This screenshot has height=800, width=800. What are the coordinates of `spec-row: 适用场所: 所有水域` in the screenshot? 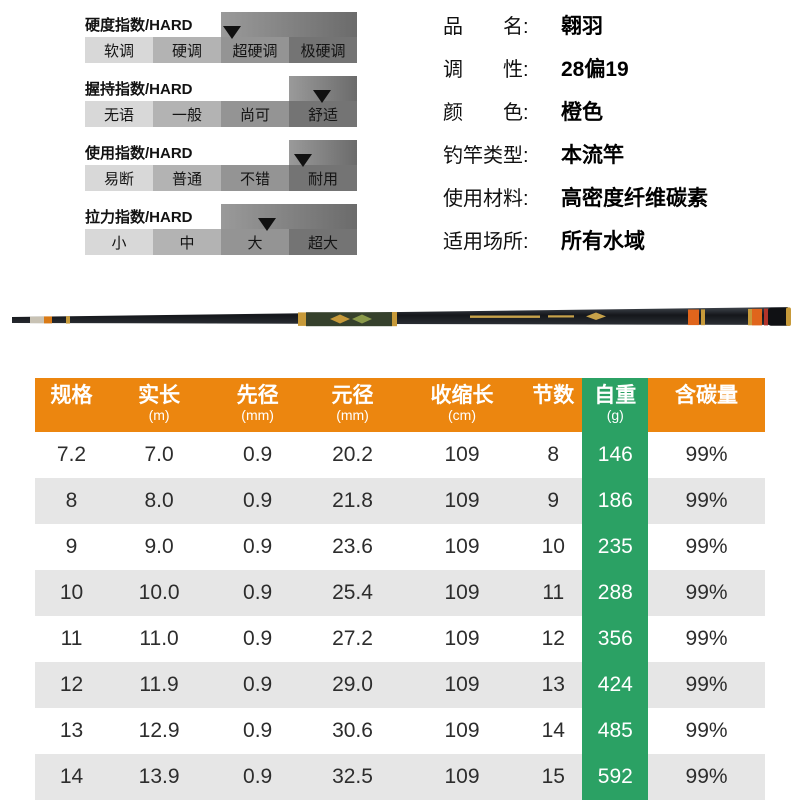 It's located at (616, 242).